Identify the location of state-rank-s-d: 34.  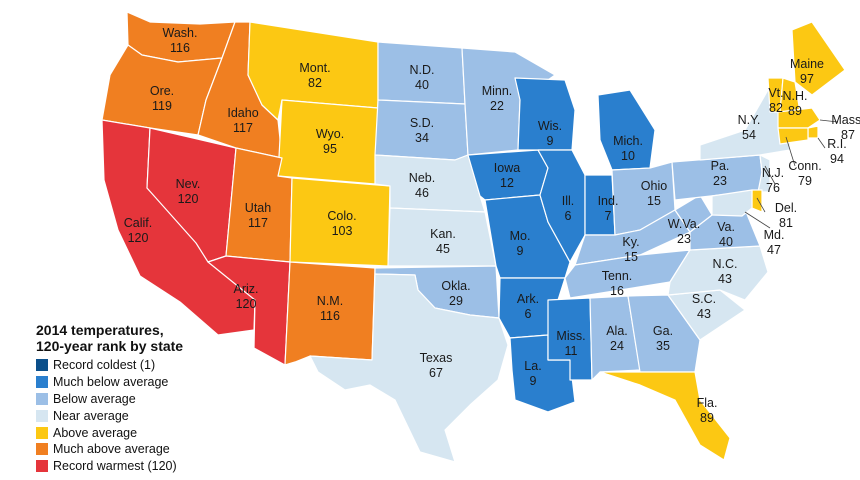
(422, 138).